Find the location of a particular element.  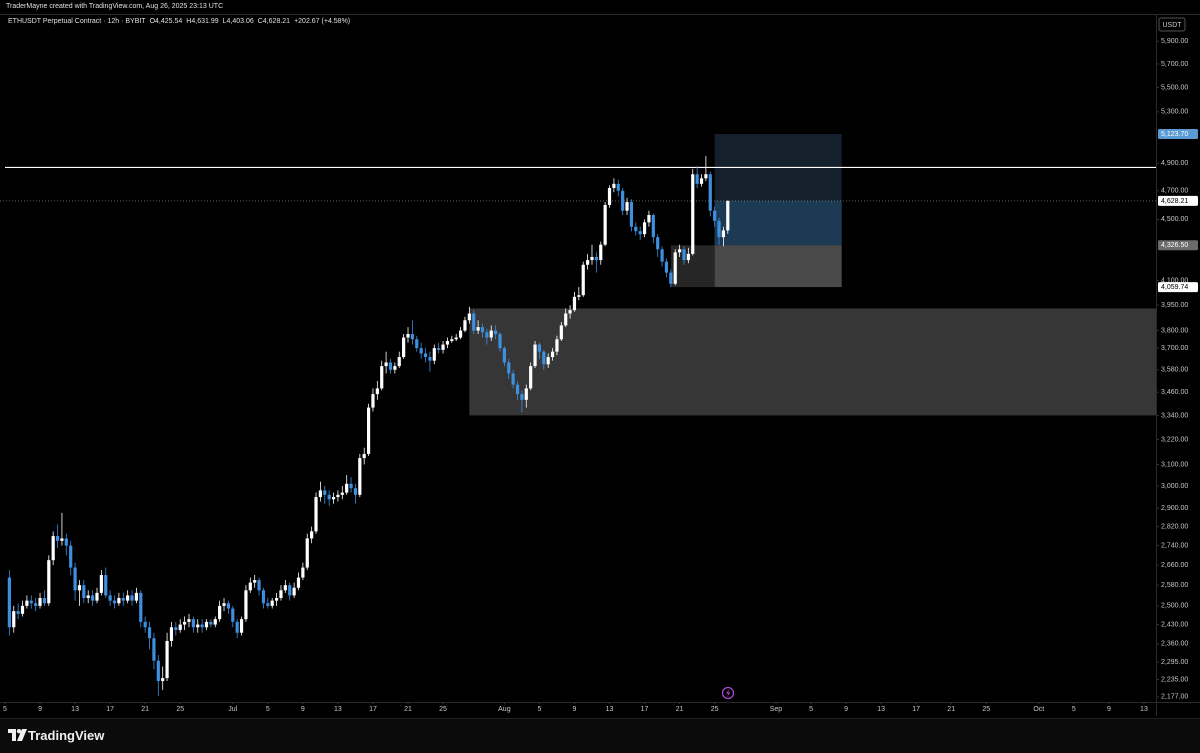

x-tick-label: 17 is located at coordinates (373, 709).